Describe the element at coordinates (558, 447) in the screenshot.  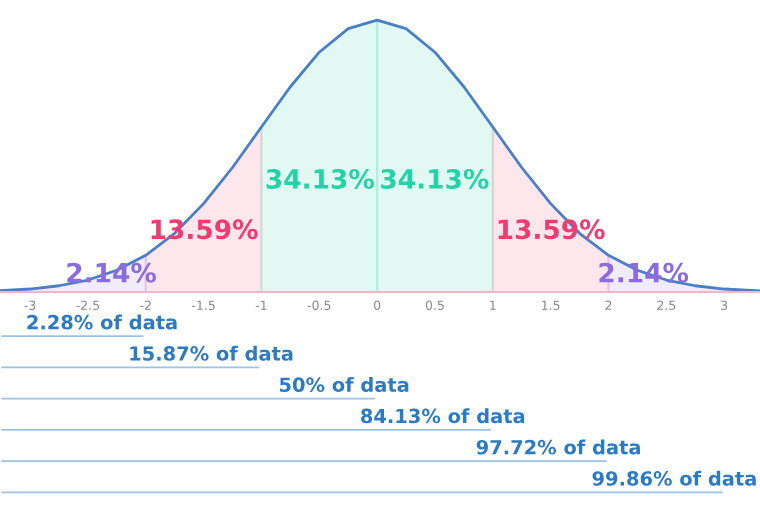
I see `annotation: 97.72% of data` at that location.